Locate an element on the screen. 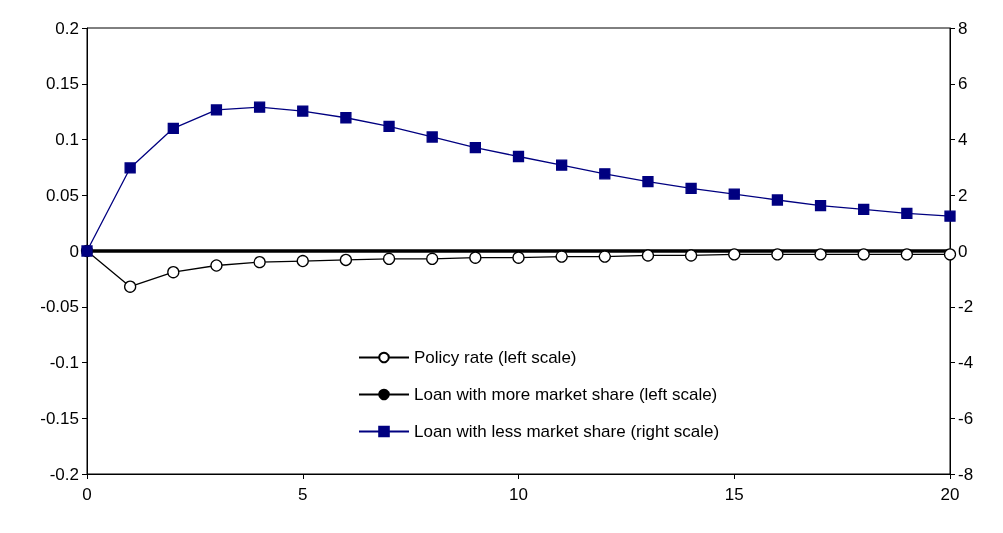 The image size is (1003, 533). y2-tick-label: -6 is located at coordinates (966, 418).